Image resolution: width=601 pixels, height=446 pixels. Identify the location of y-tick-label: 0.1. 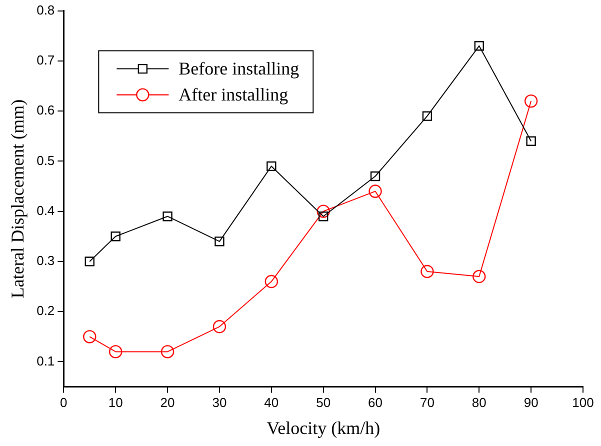
(45, 360).